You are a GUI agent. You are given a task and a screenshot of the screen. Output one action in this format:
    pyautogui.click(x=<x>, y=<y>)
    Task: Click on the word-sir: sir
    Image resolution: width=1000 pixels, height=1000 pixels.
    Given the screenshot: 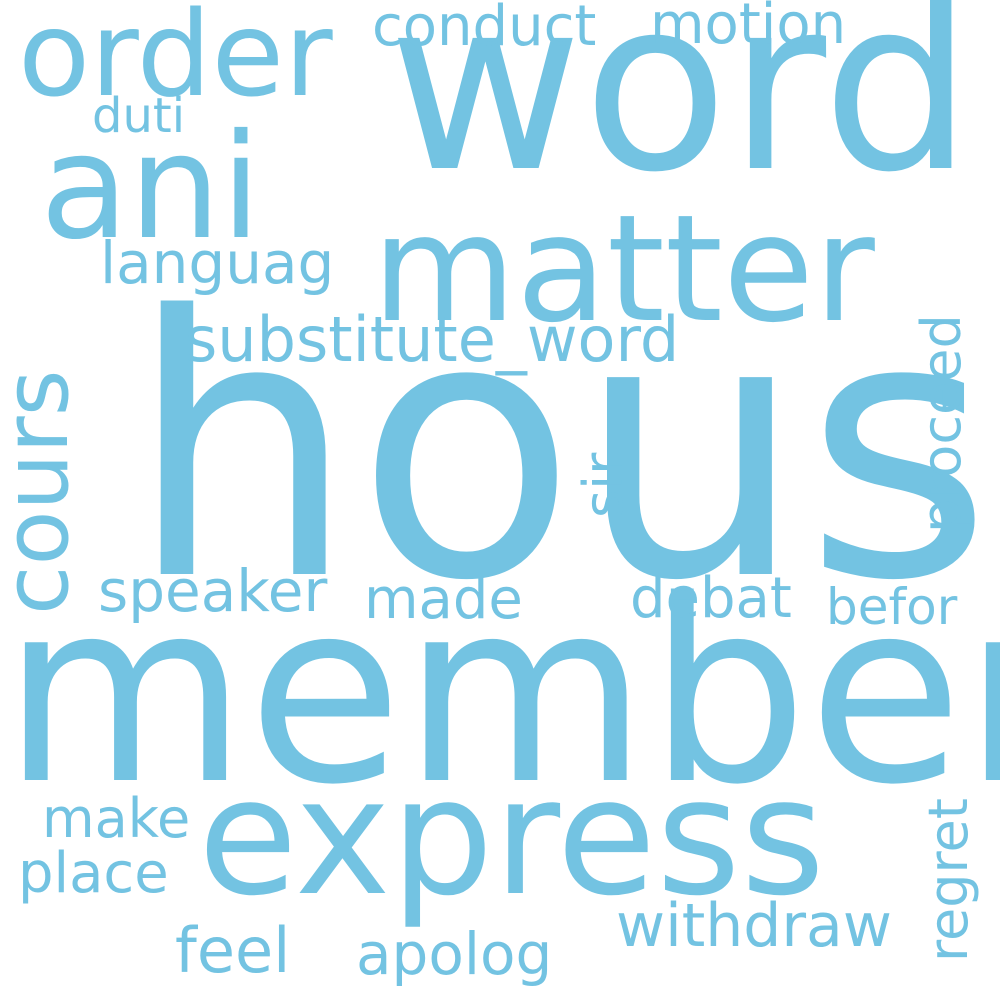 What is the action you would take?
    pyautogui.click(x=603, y=485)
    